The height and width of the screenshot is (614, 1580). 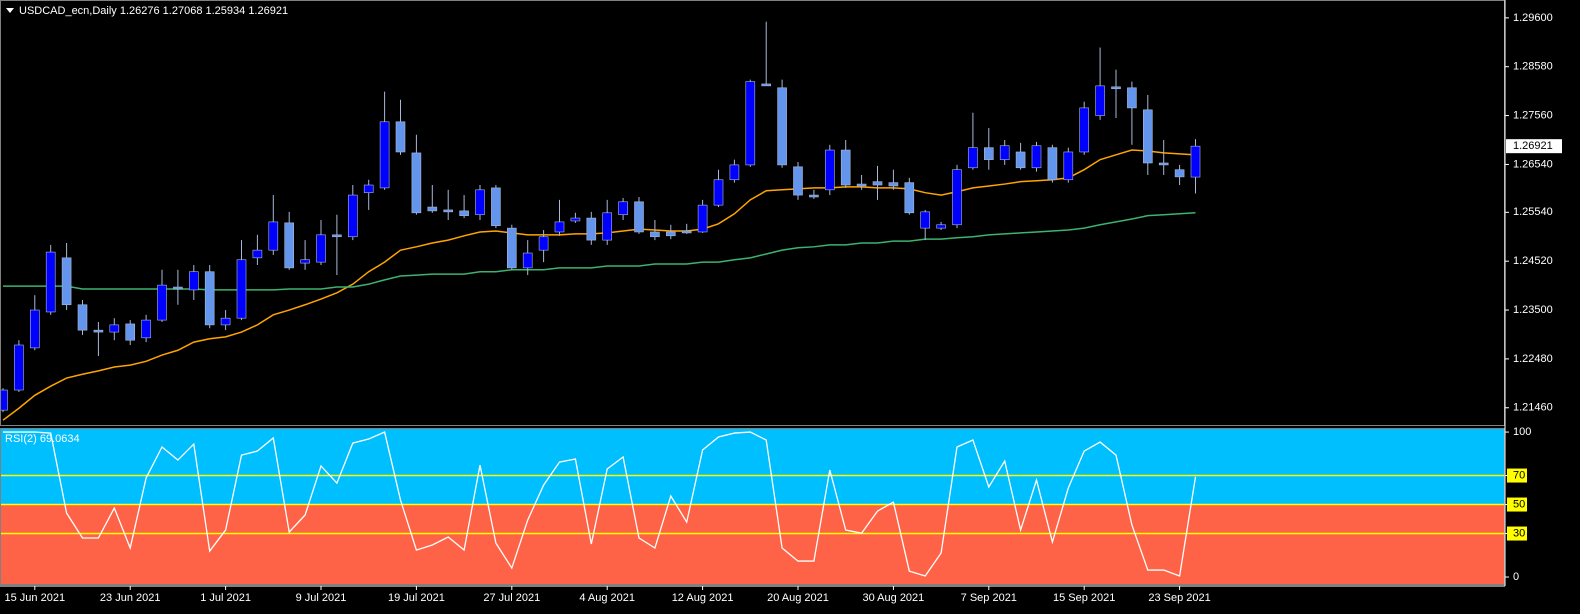 I want to click on x-tick-label: 19 Jul 2021, so click(x=416, y=598).